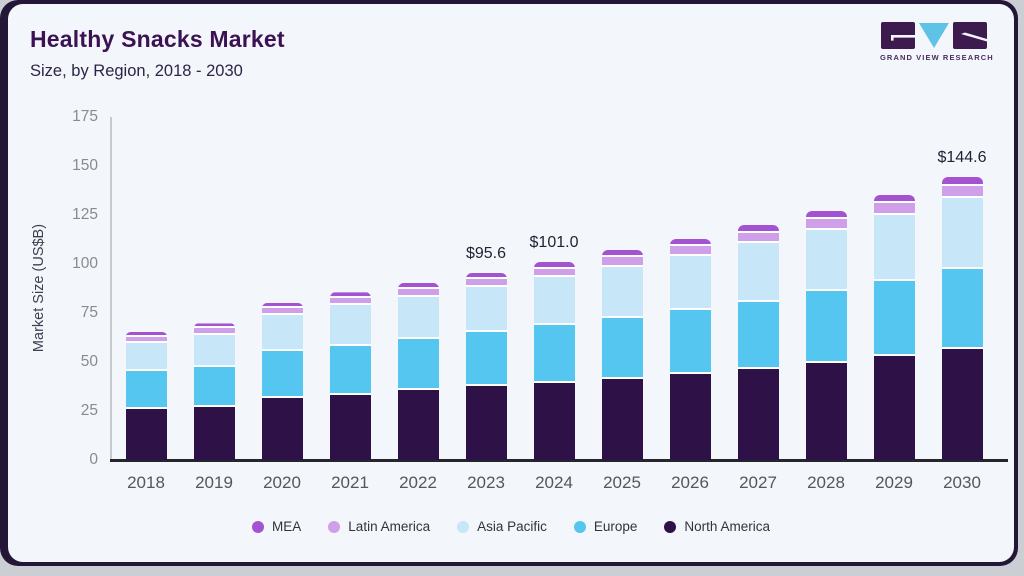 The image size is (1024, 576). Describe the element at coordinates (622, 292) in the screenshot. I see `bar-segment-asia-pacific-2025` at that location.